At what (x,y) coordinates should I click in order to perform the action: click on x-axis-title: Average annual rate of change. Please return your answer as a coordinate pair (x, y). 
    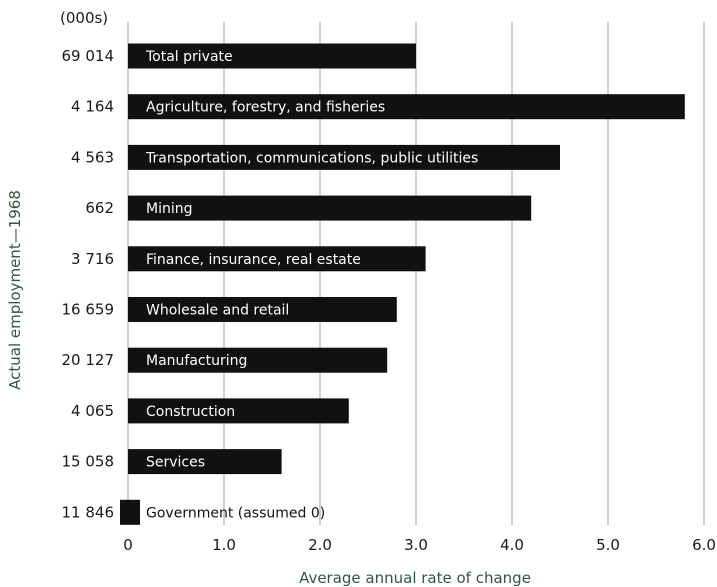
    Looking at the image, I should click on (415, 578).